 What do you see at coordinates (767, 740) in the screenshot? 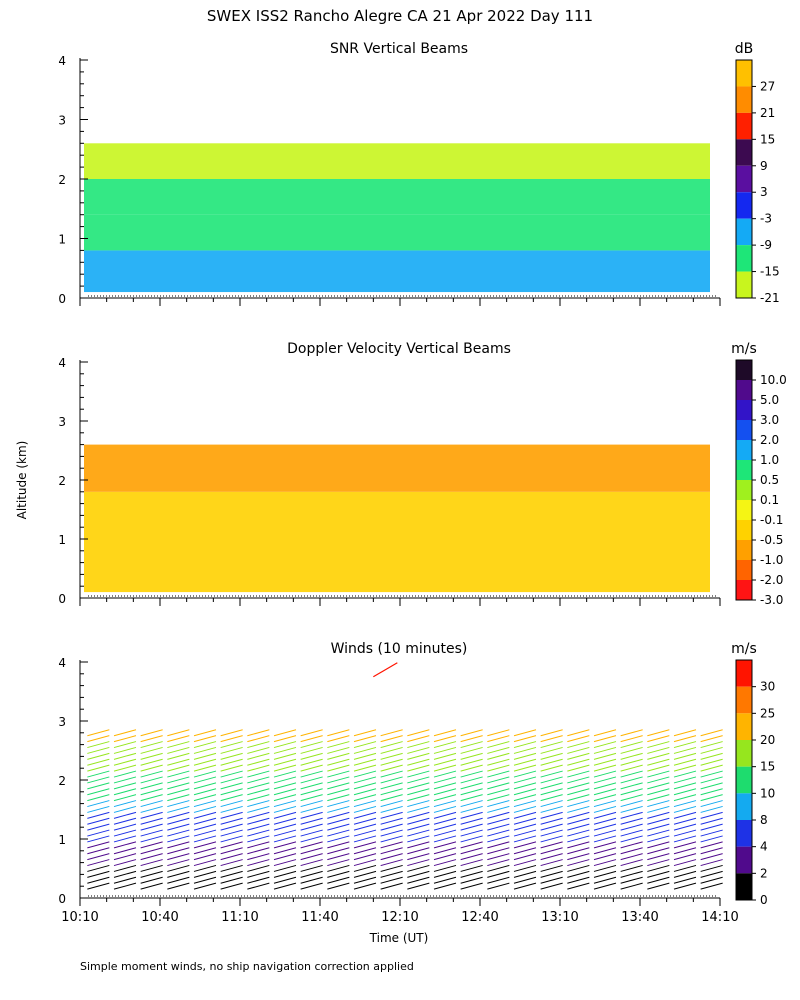
I see `colorbar-label: 20` at bounding box center [767, 740].